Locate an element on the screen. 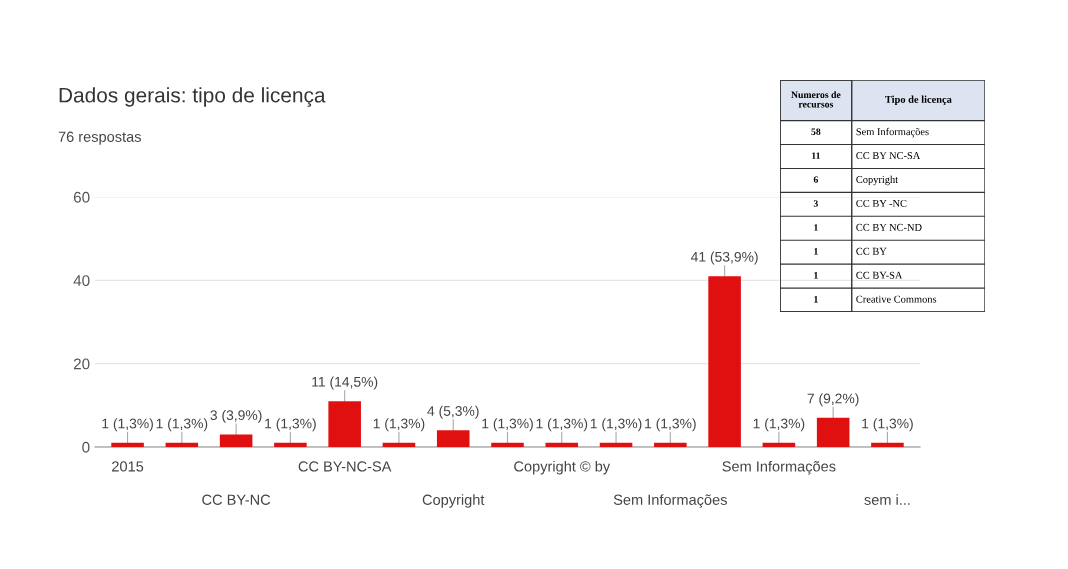 This screenshot has width=1068, height=569. text: Tipo de licença is located at coordinates (918, 100).